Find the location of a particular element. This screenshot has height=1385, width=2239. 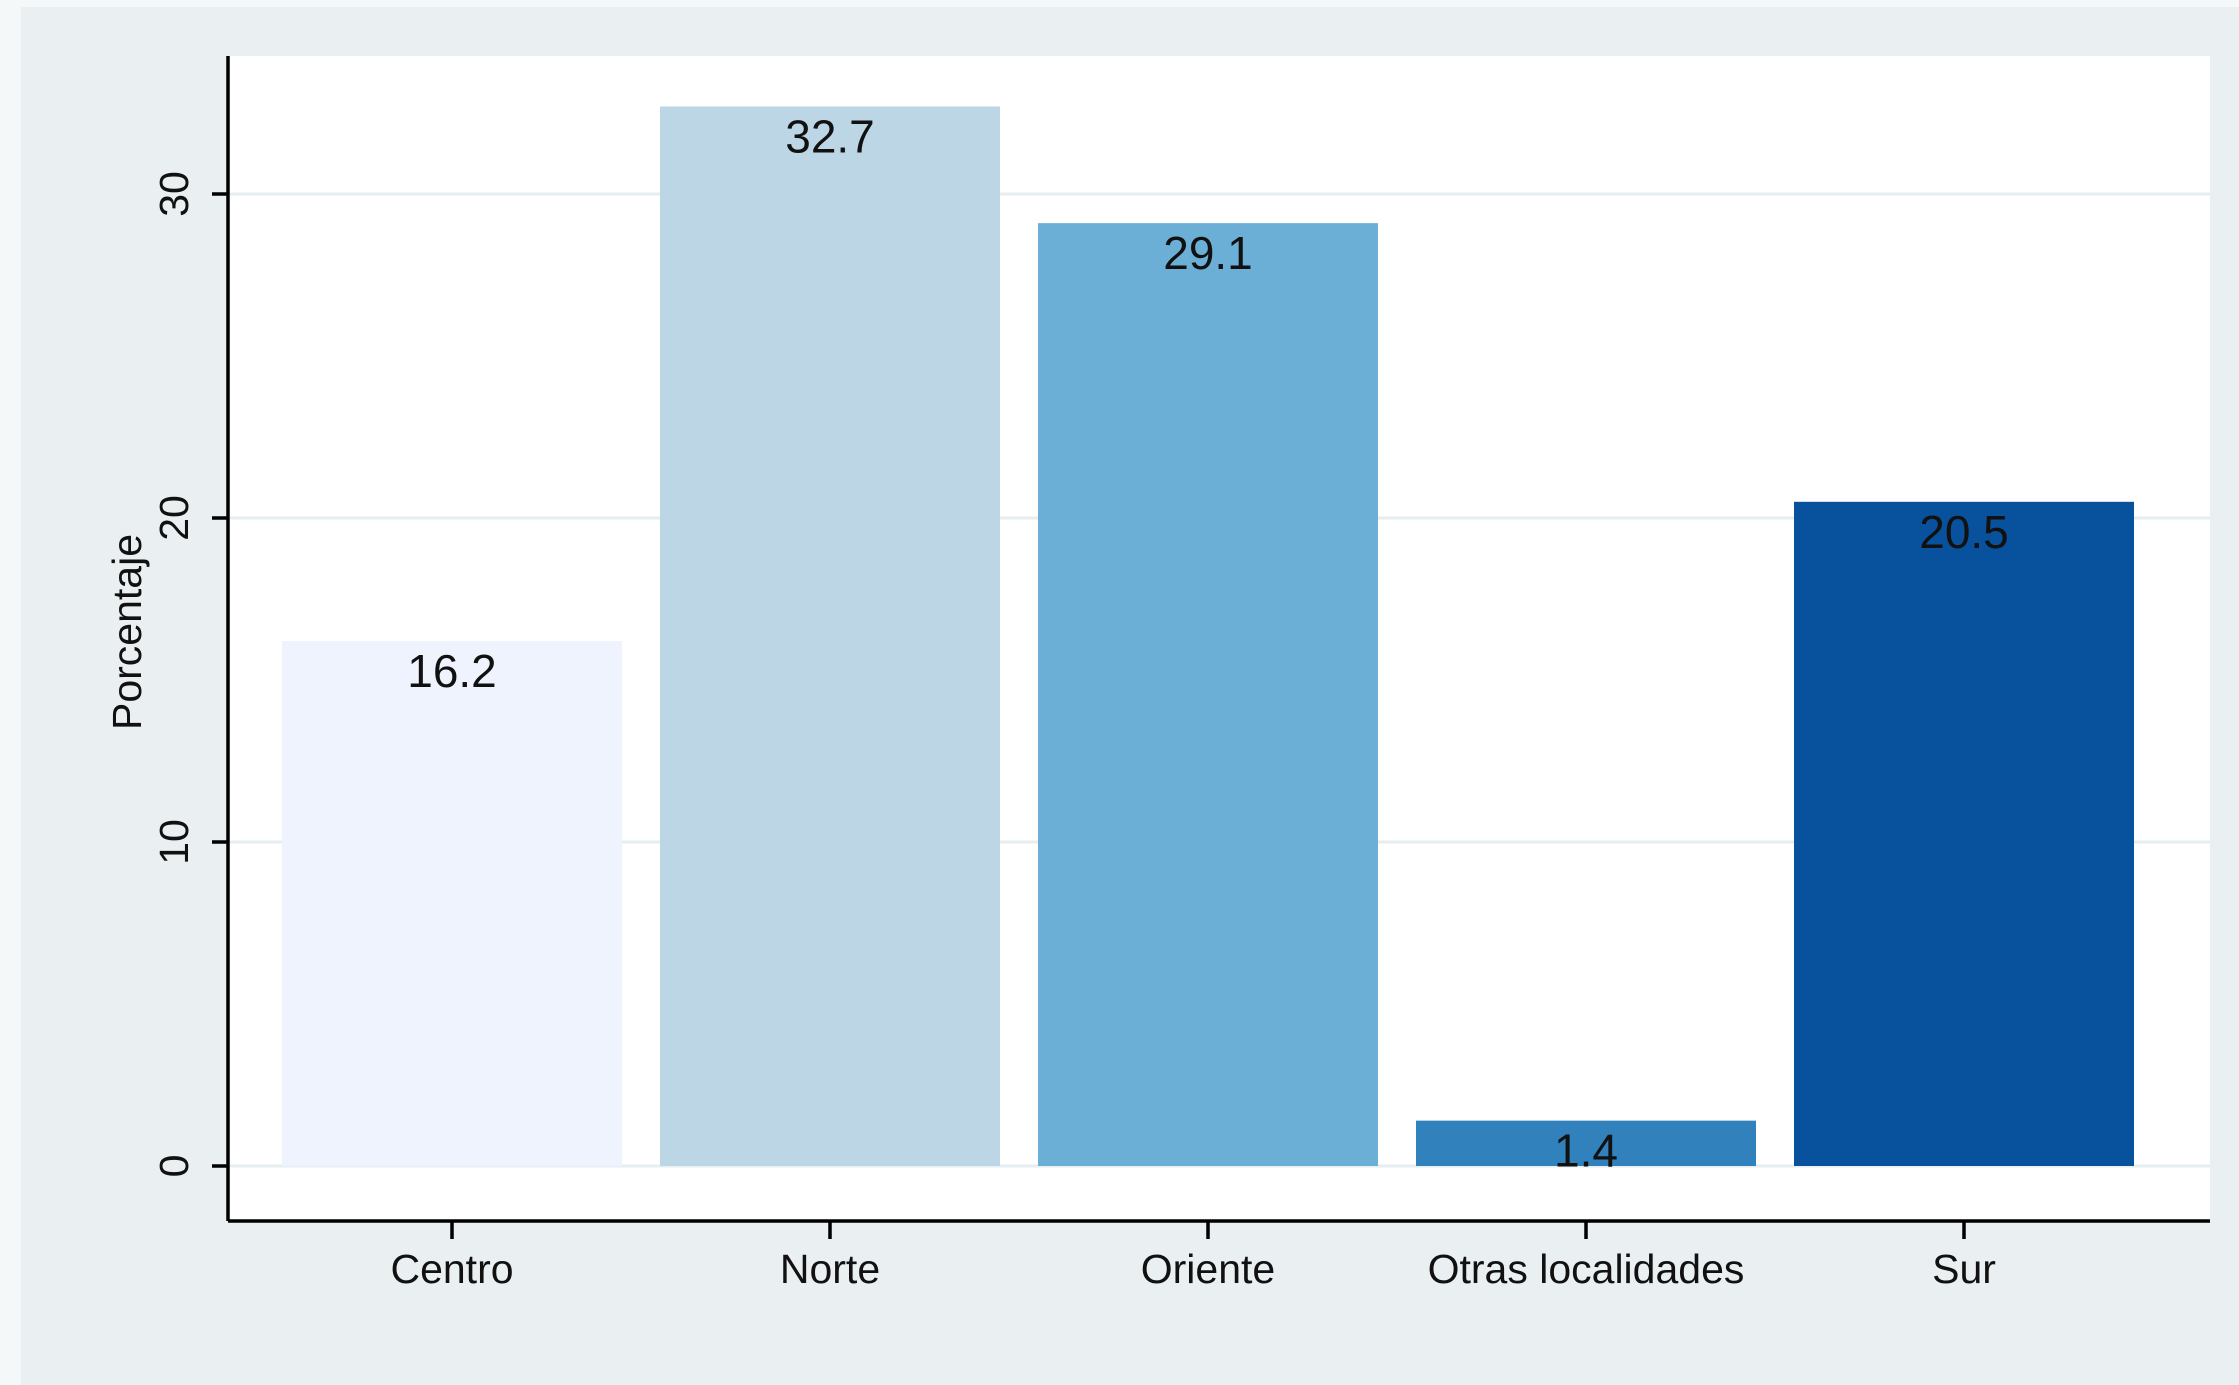

data-label: 1.4 is located at coordinates (1586, 1151).